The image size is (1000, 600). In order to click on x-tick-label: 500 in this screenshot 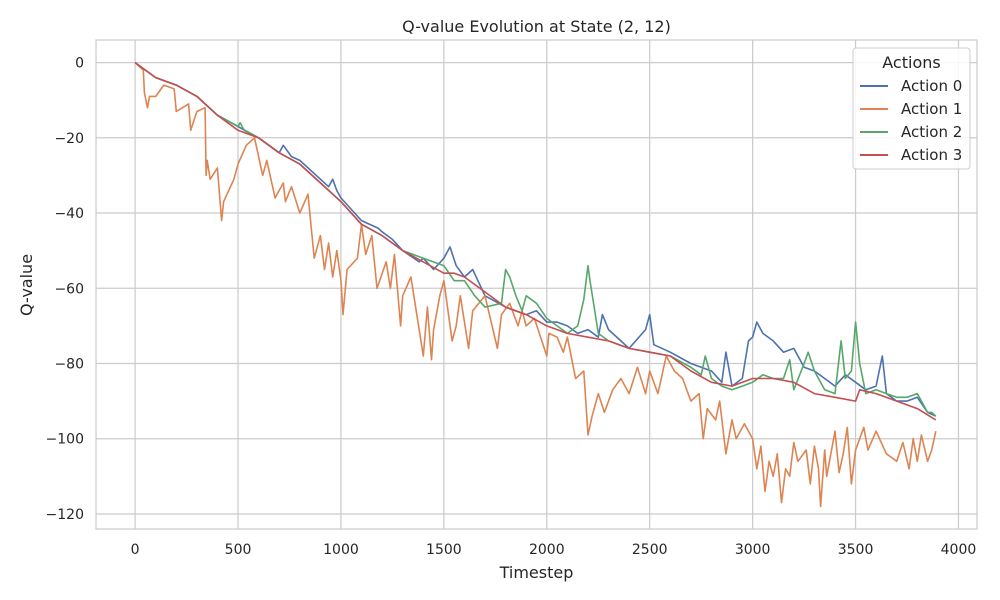, I will do `click(238, 550)`.